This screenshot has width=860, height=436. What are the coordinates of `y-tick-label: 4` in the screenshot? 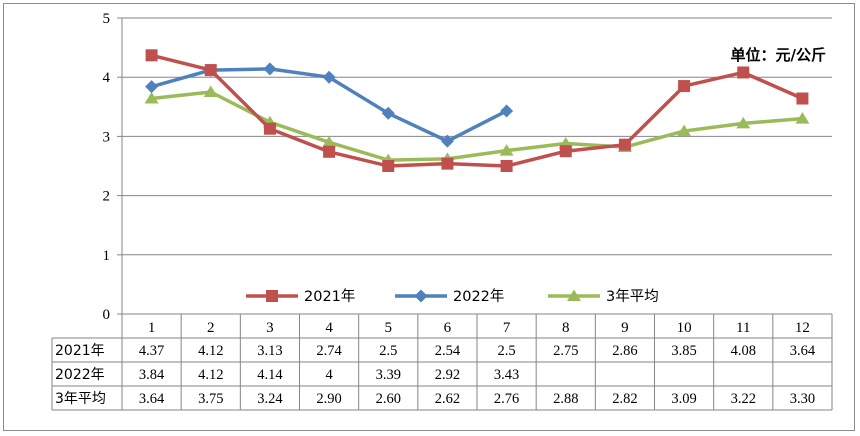 It's located at (107, 78).